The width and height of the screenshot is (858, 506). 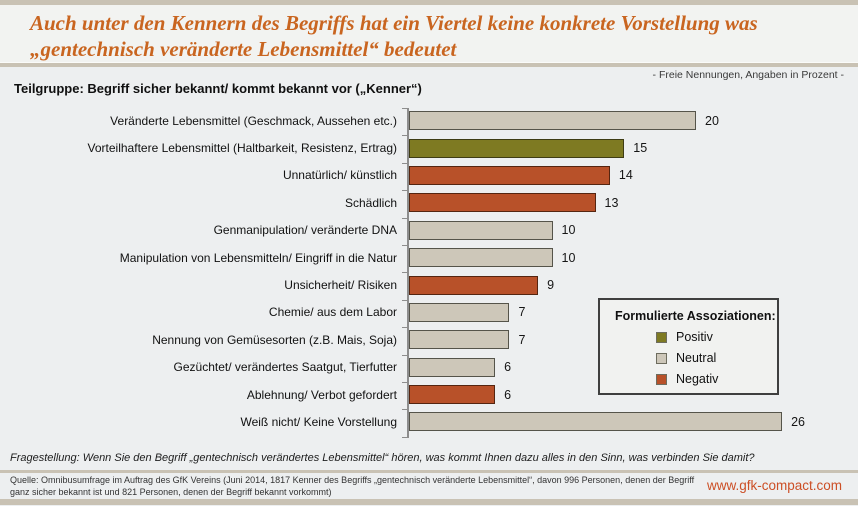 I want to click on legend-label: Neutral, so click(x=696, y=358).